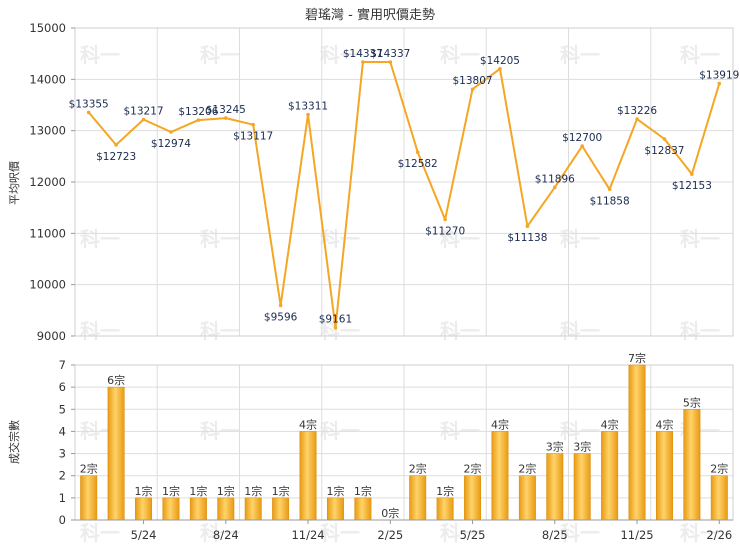 This screenshot has height=554, width=740. What do you see at coordinates (62, 498) in the screenshot?
I see `bar-y-tick-label: 1` at bounding box center [62, 498].